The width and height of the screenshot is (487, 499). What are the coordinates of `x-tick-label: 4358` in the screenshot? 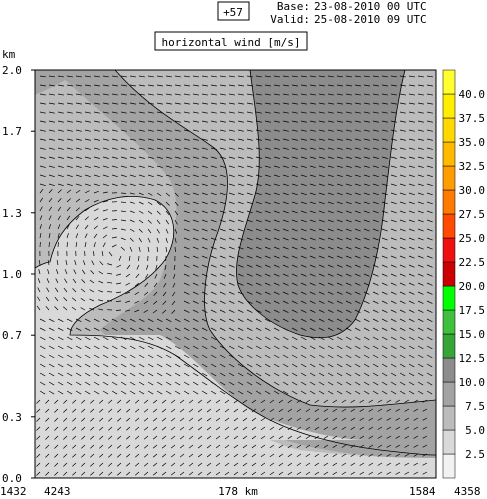 It's located at (467, 491).